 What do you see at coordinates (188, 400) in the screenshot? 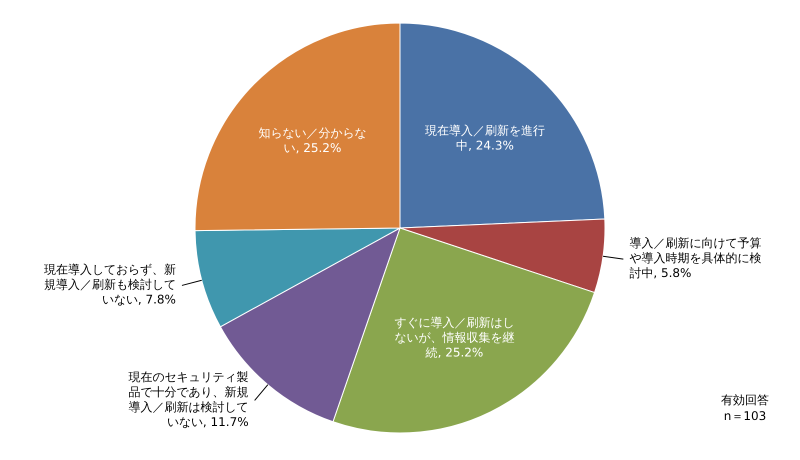
I see `slice-label: 現在のセキュリティ製品で十分であり、新規導入／刷新は検討していない, 11.7%` at bounding box center [188, 400].